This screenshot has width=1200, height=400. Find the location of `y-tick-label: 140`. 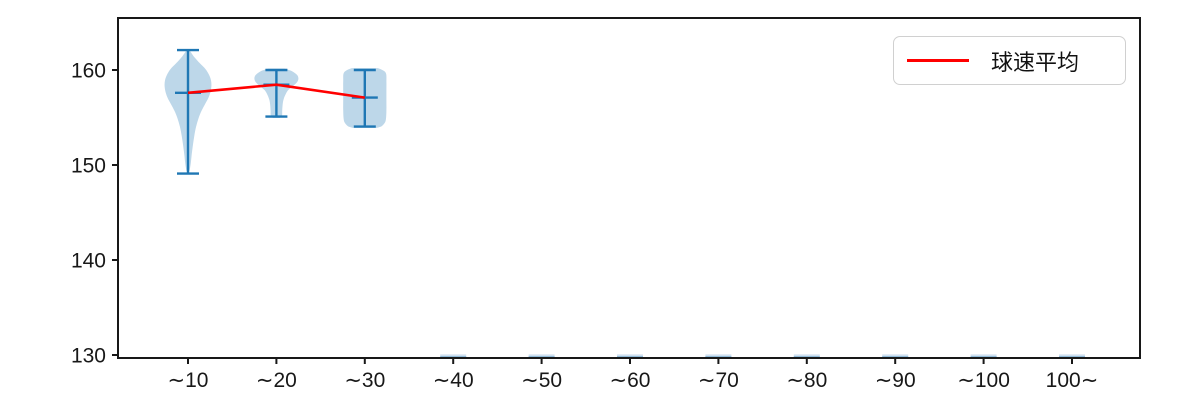

y-tick-label: 140 is located at coordinates (88, 261).